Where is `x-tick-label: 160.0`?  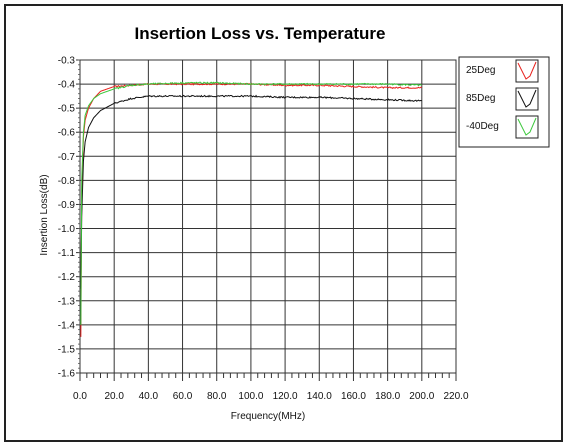
x-tick-label: 160.0 is located at coordinates (353, 396).